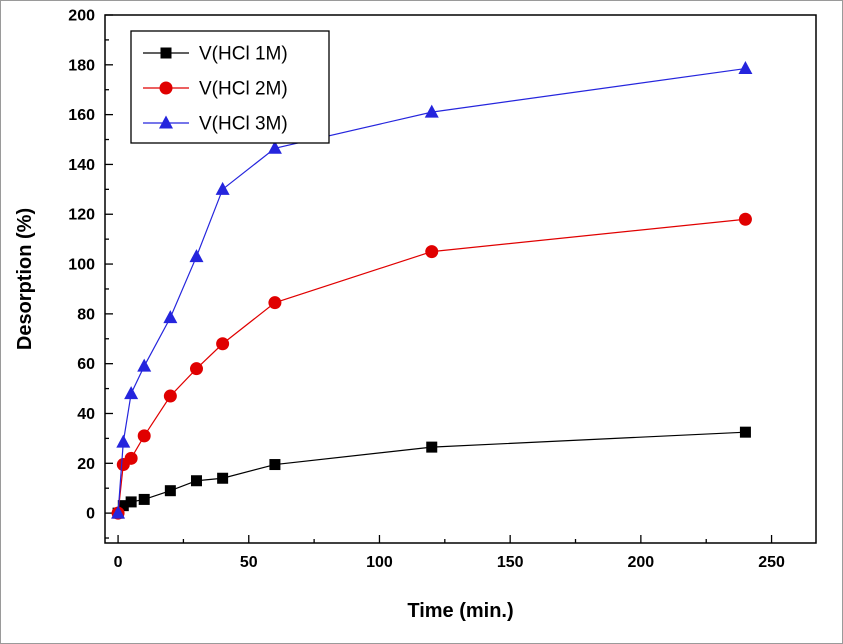 The height and width of the screenshot is (644, 843). I want to click on x-tick-label: 250, so click(771, 562).